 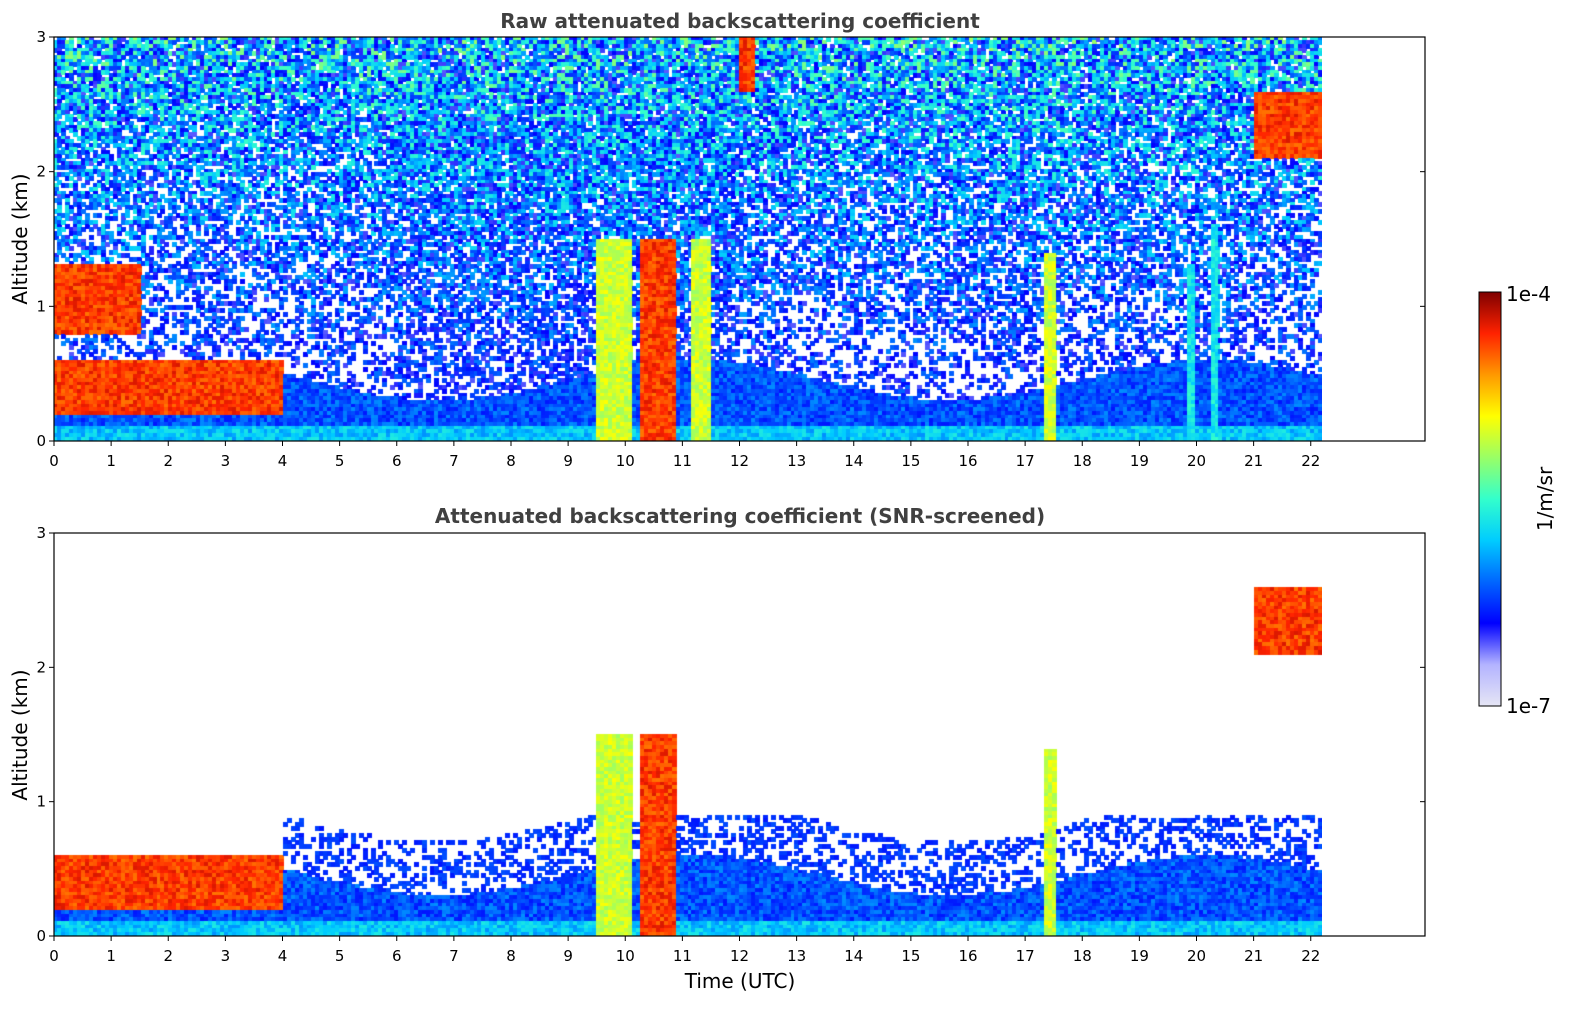 What do you see at coordinates (1517, 500) in the screenshot?
I see `colorbar: 1e-4 1e-7 1/m/sr` at bounding box center [1517, 500].